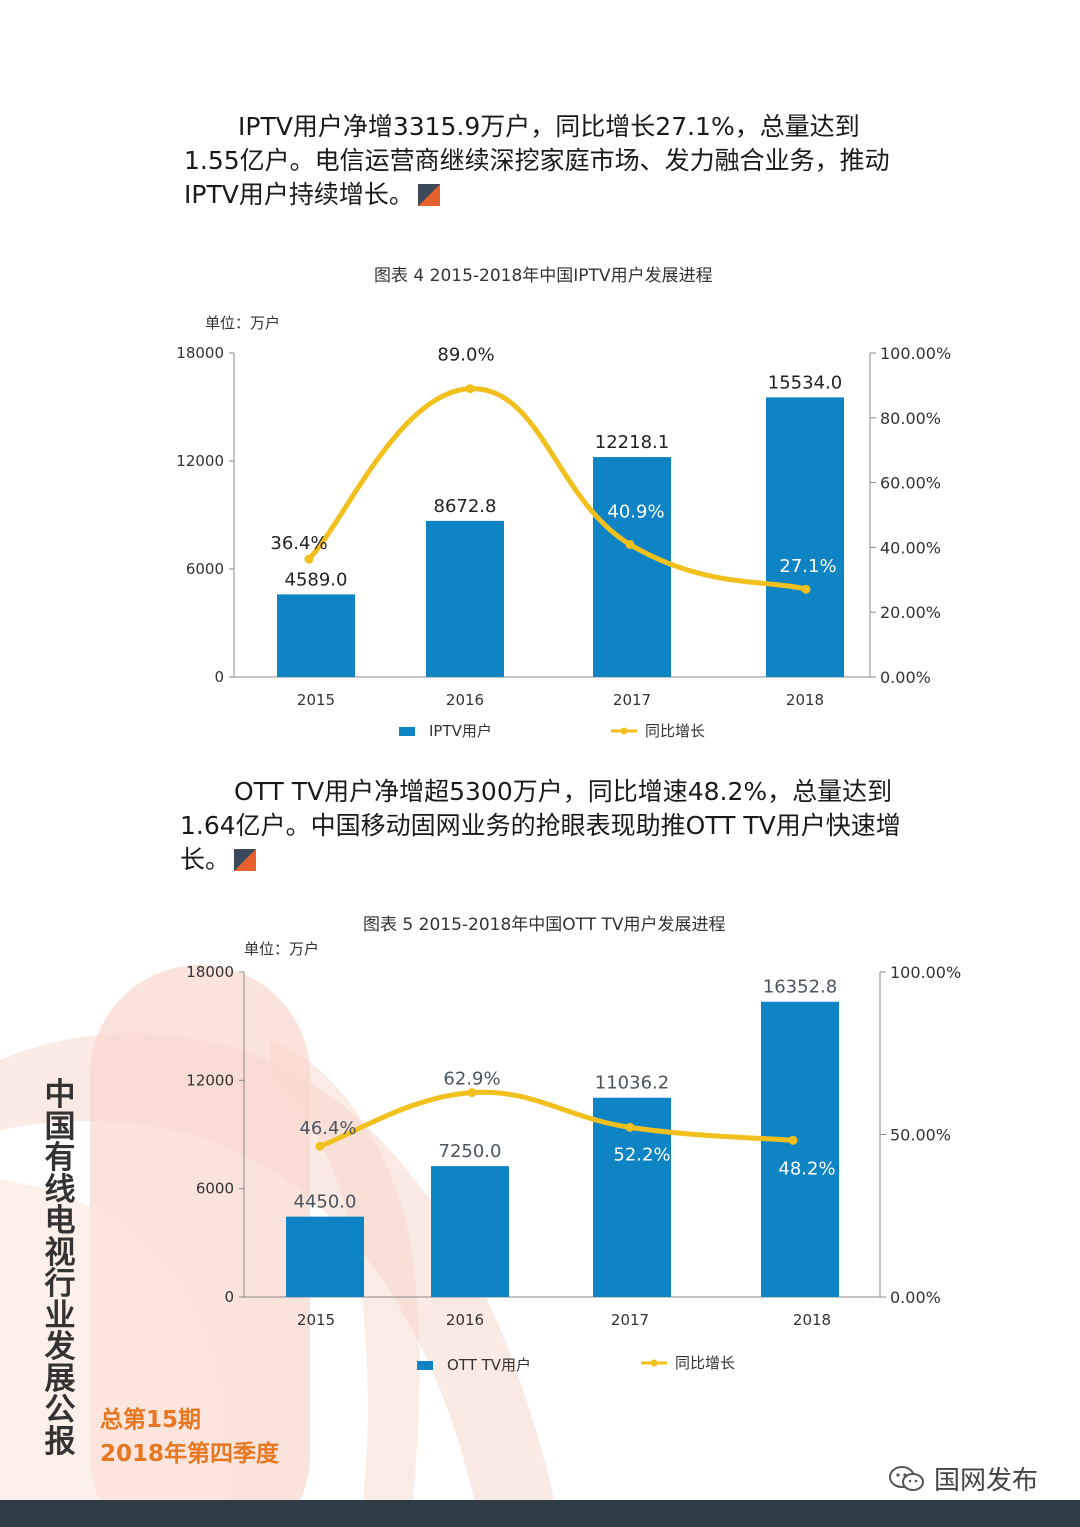  Describe the element at coordinates (151, 1420) in the screenshot. I see `issue-number: 总第15期` at that location.